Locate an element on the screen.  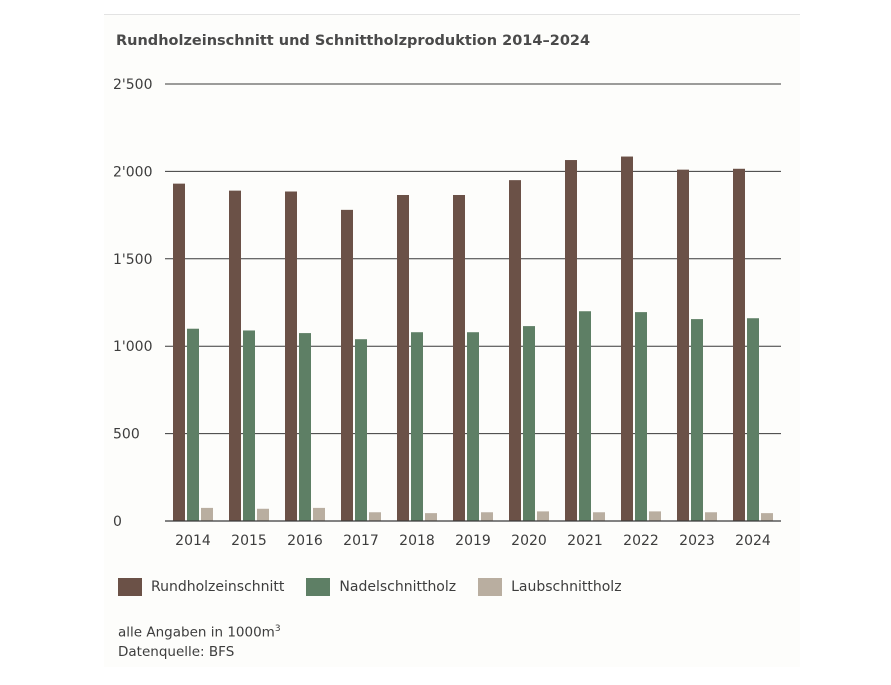
bar-laubschnittholz-2024 is located at coordinates (767, 517).